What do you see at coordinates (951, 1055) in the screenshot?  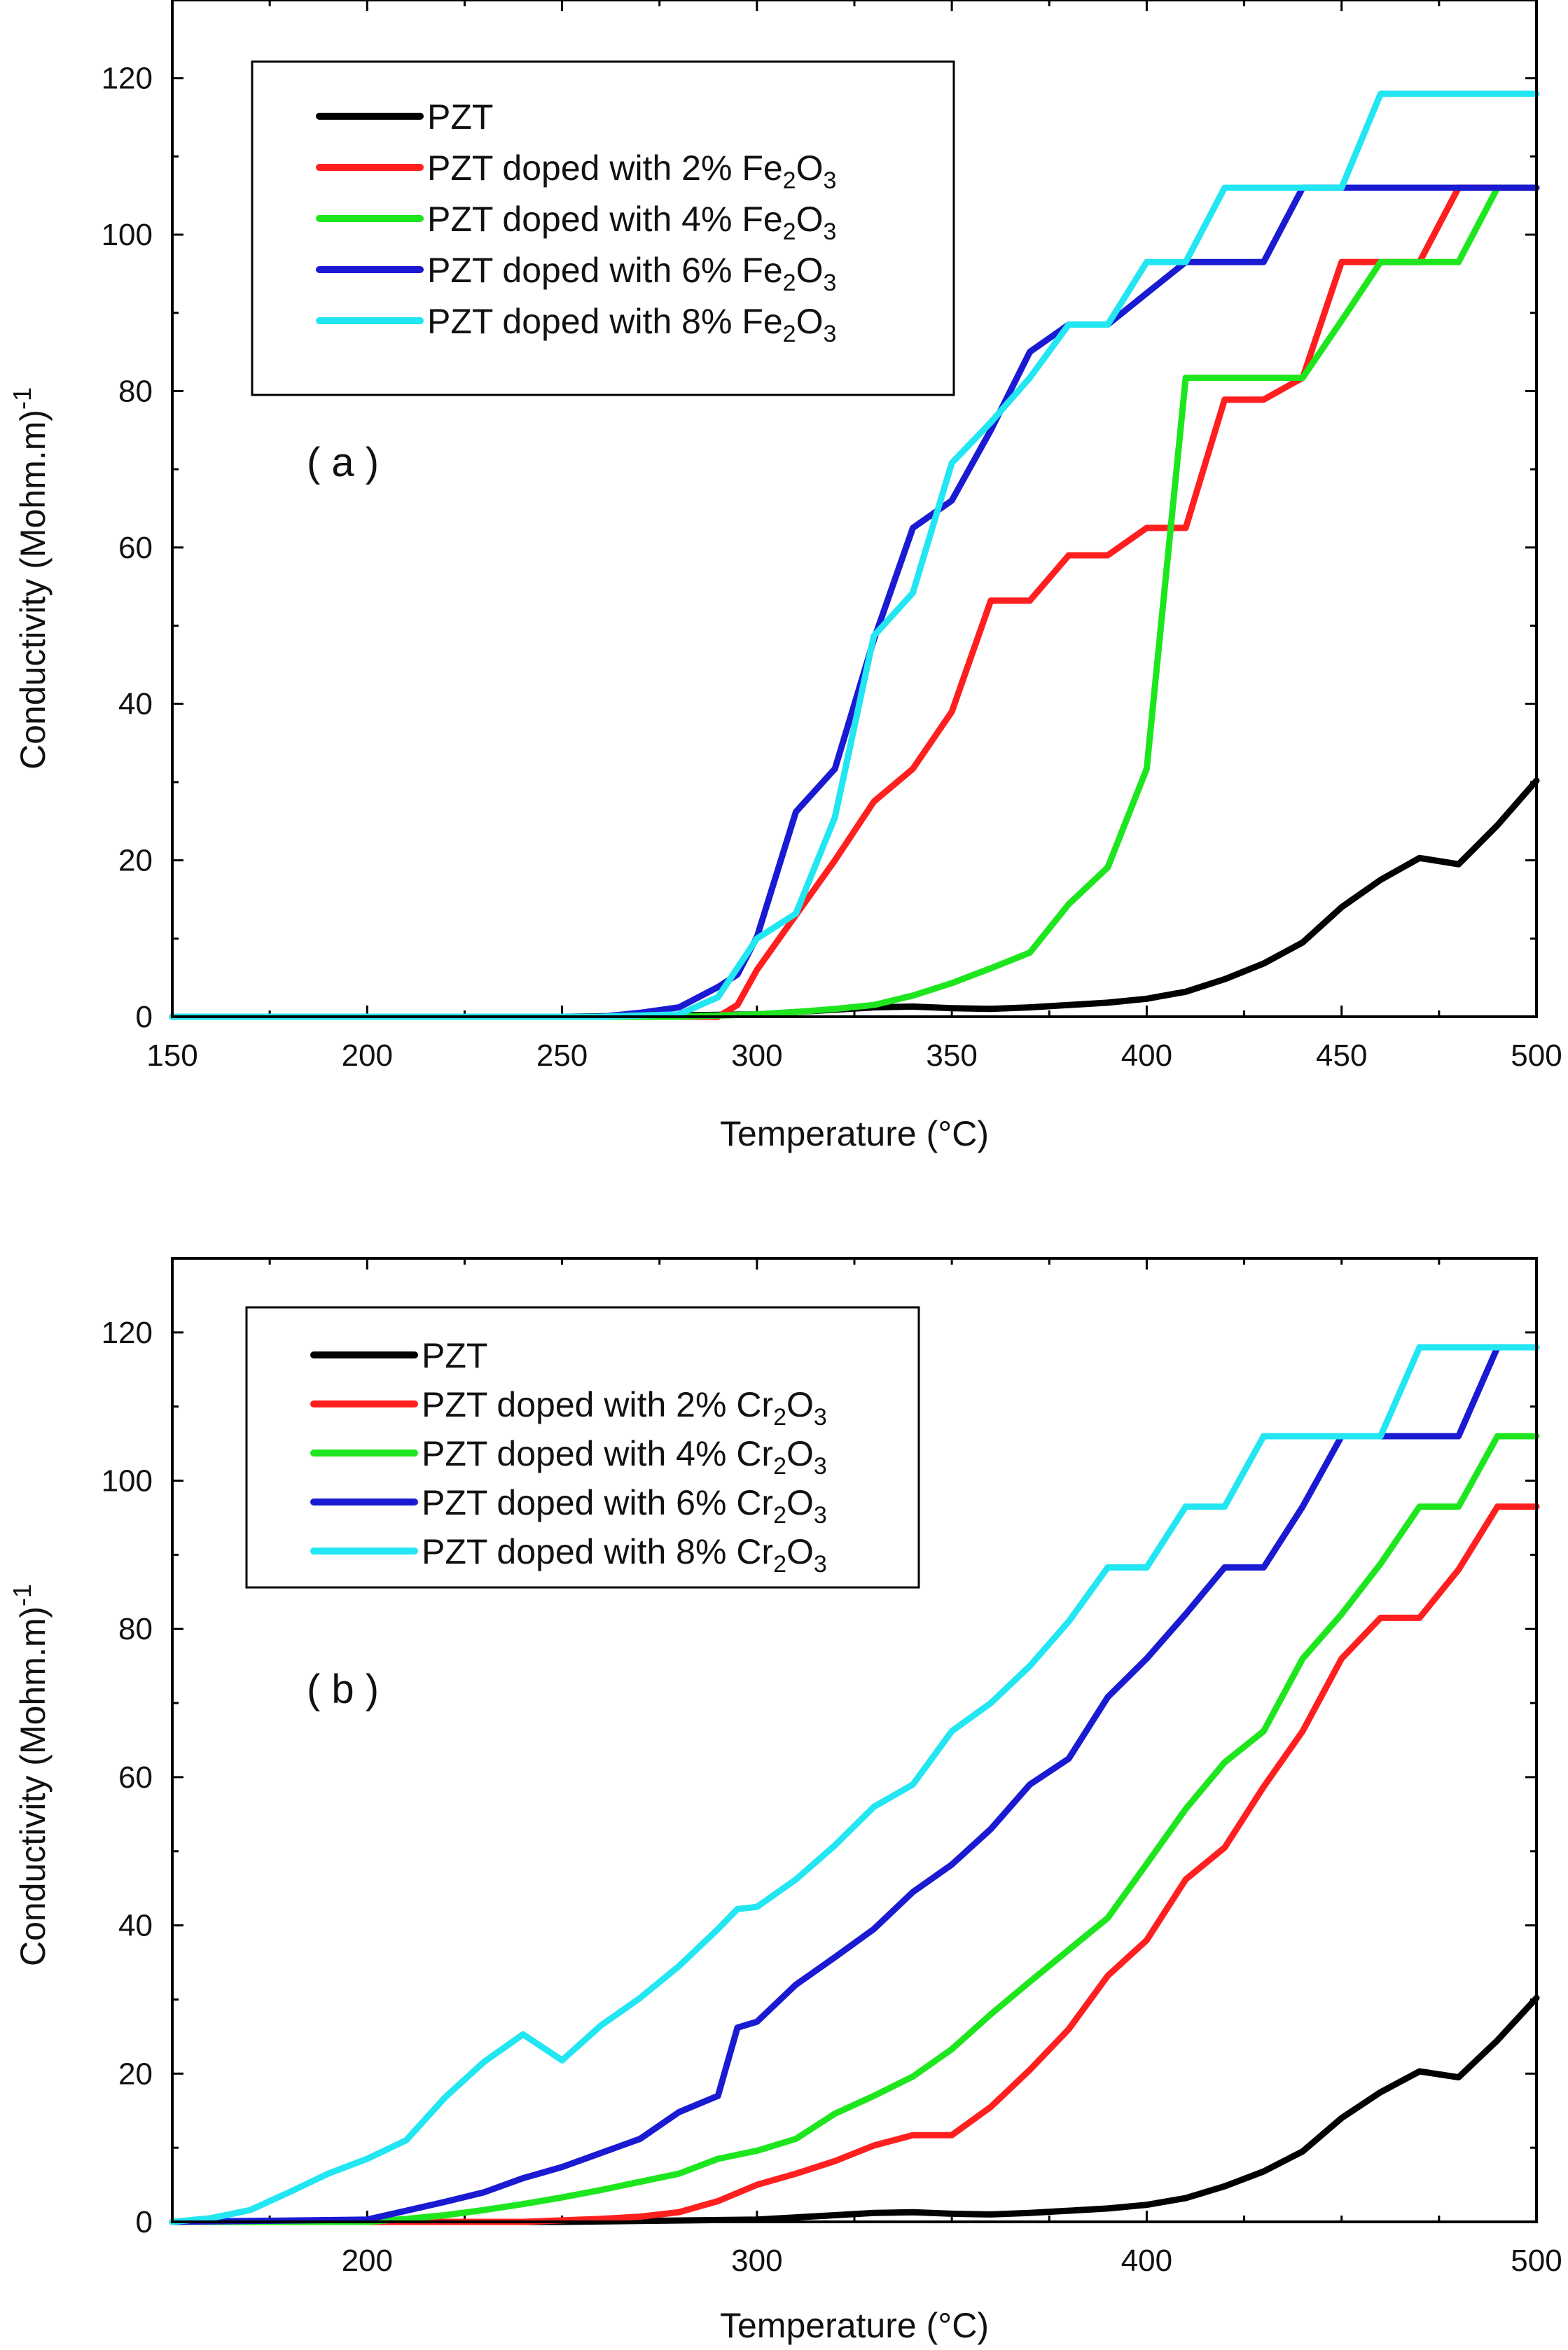 I see `x-tick-label: 350` at bounding box center [951, 1055].